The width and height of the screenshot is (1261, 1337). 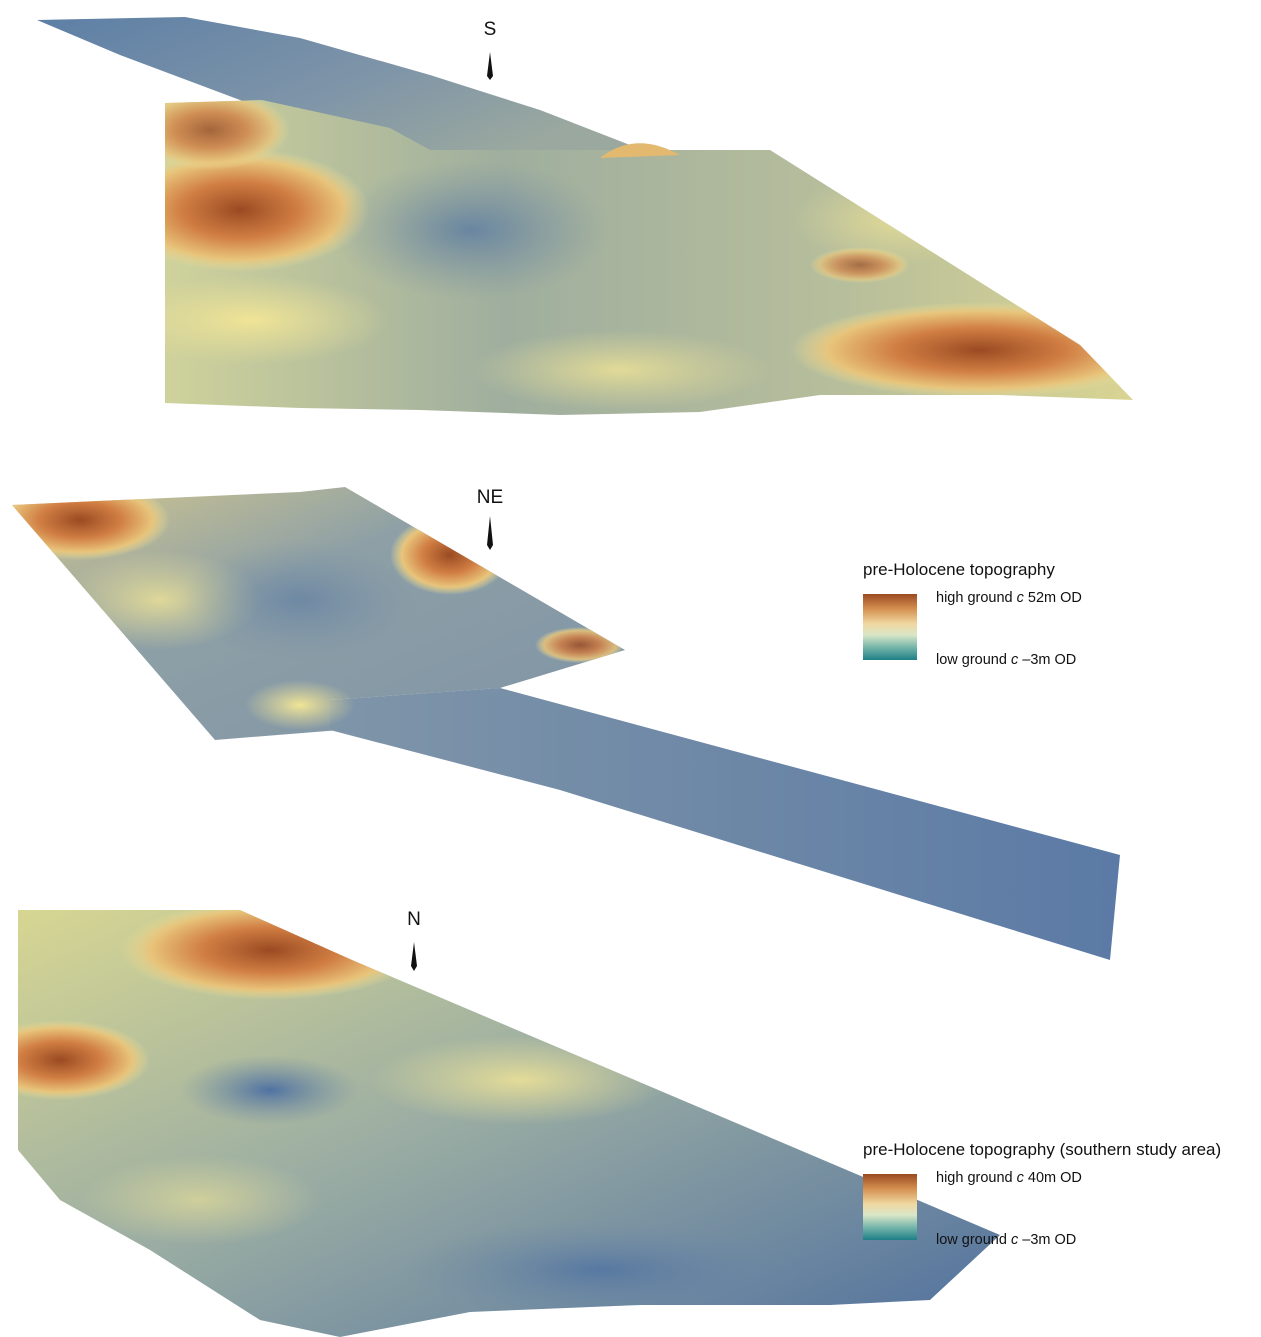 I want to click on legend-high-label: high ground c 52m OD, so click(x=1009, y=598).